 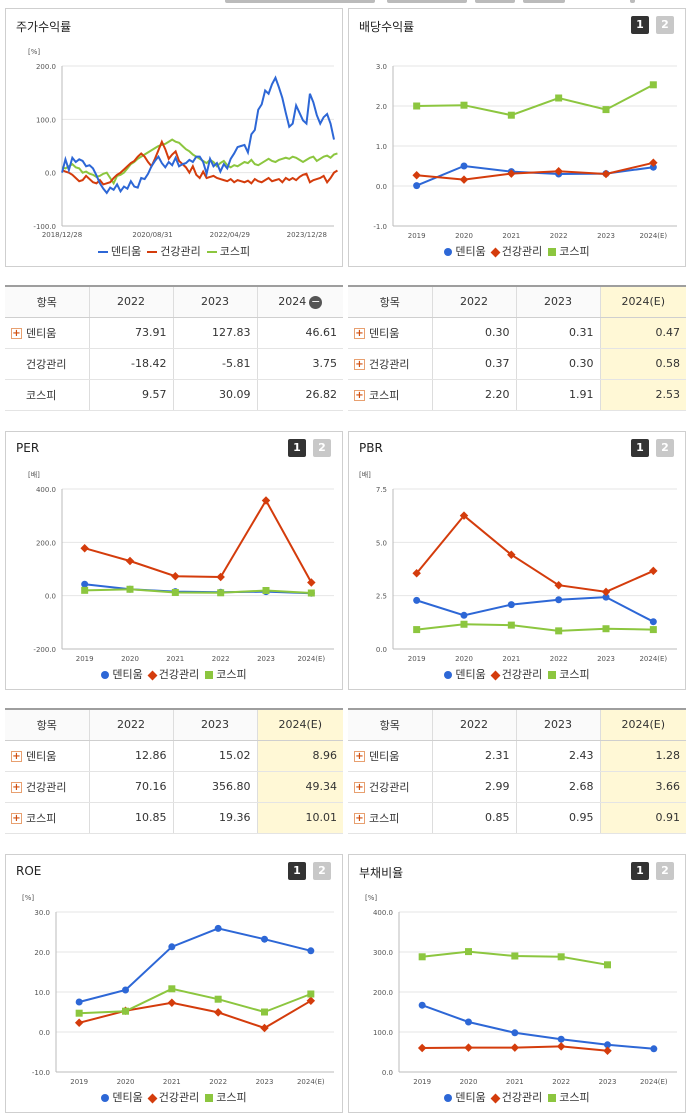 What do you see at coordinates (79, 1082) in the screenshot?
I see `x-tick-label: 2019` at bounding box center [79, 1082].